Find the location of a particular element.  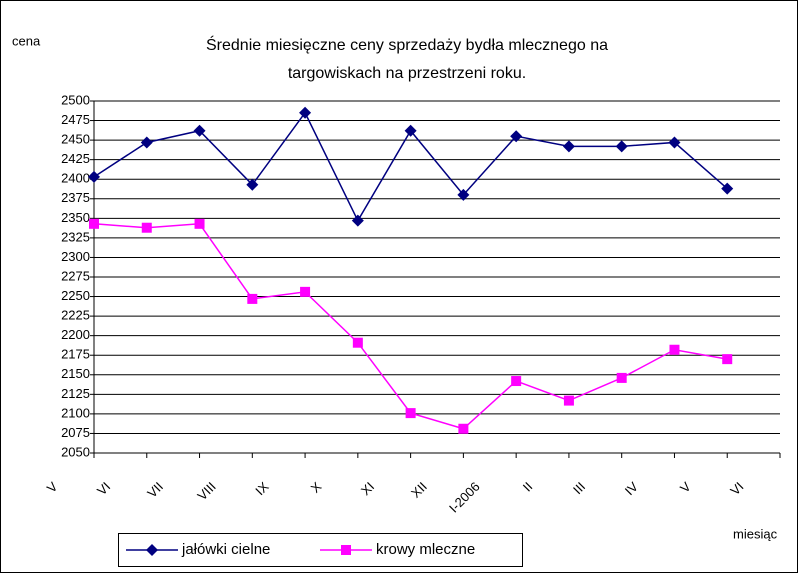

legend-label: krowy mleczne is located at coordinates (425, 549).